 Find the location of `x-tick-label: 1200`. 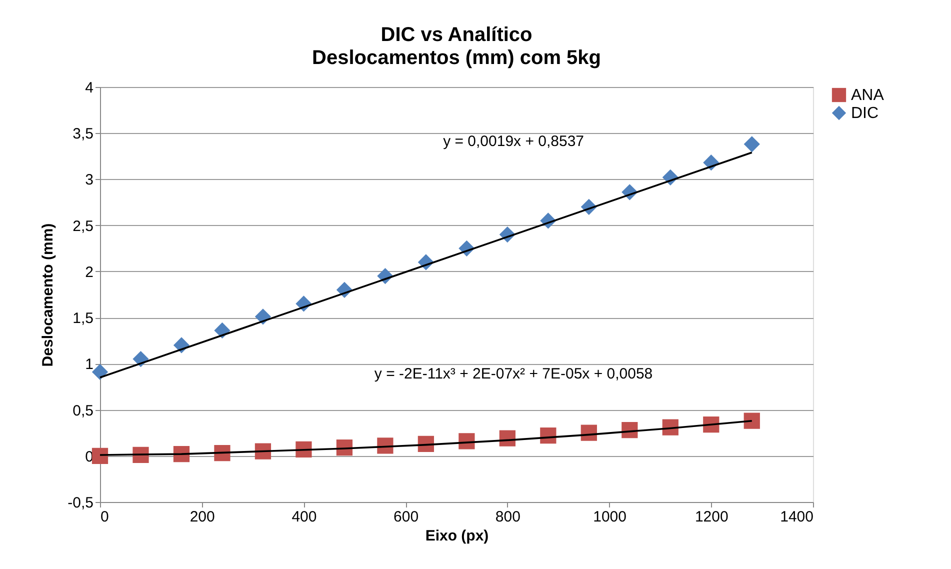

x-tick-label: 1200 is located at coordinates (711, 517).